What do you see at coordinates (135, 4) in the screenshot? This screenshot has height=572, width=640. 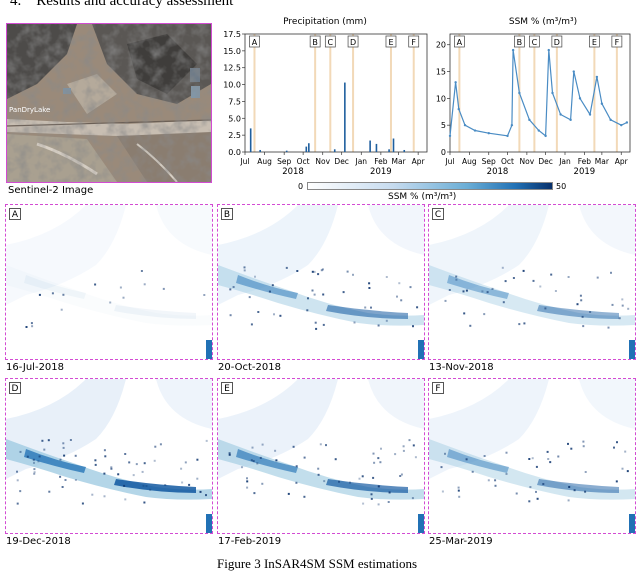 I see `section-title: Results and accuracy assessment` at bounding box center [135, 4].